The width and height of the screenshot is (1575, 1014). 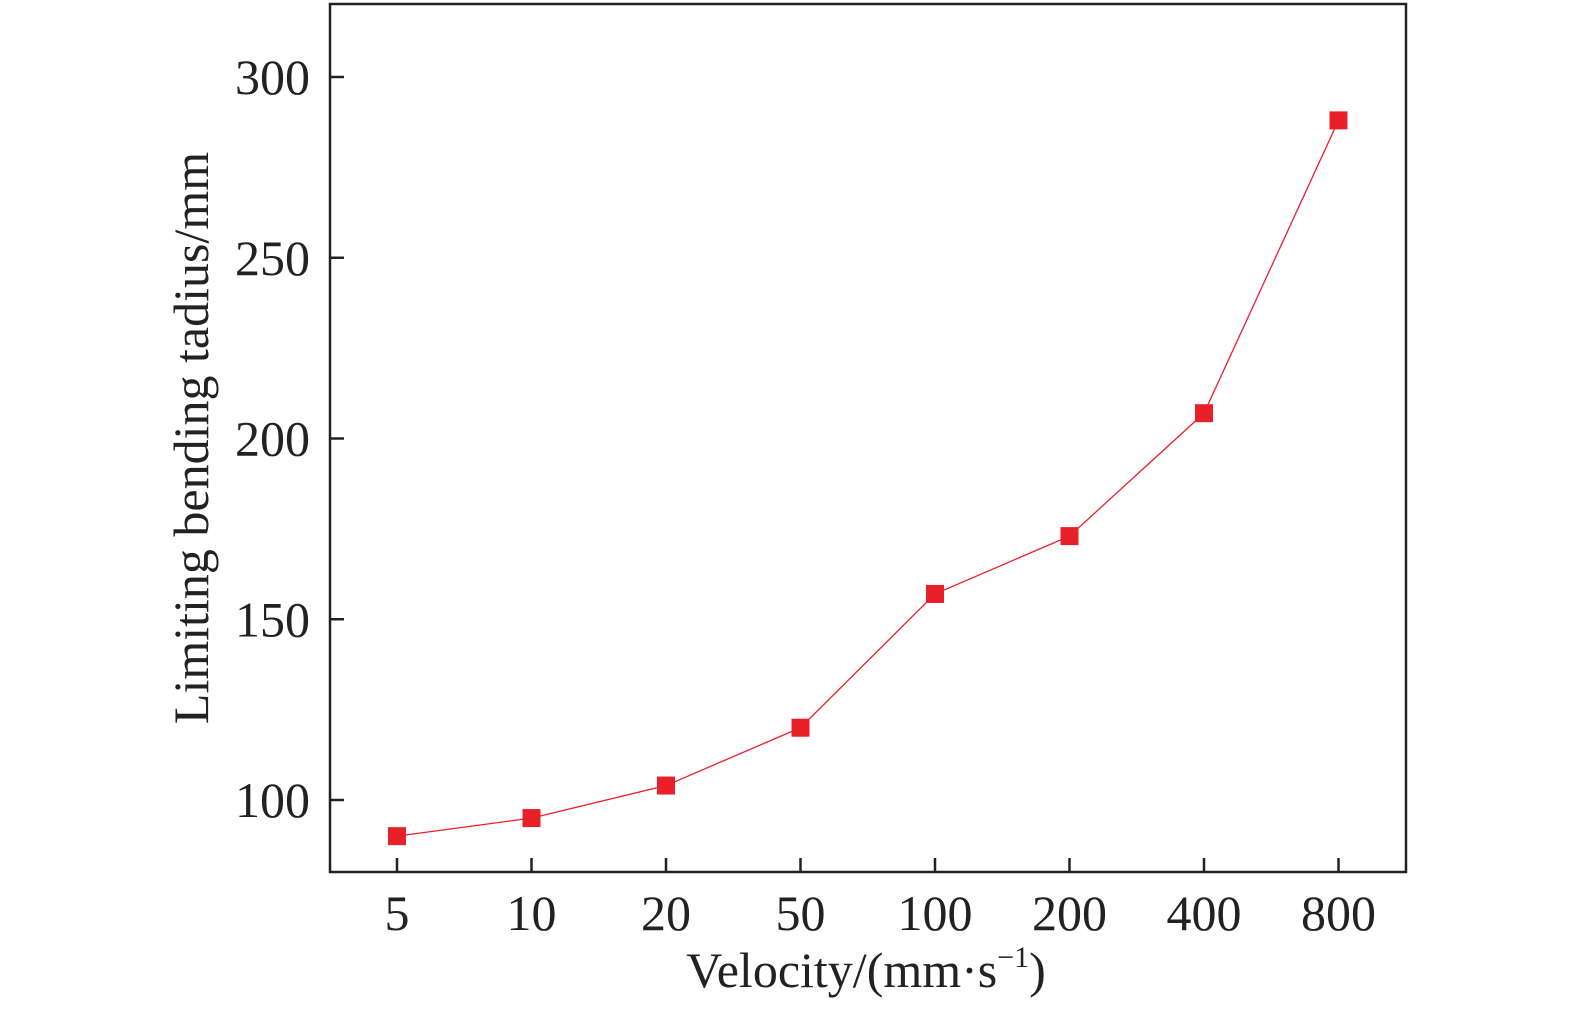 What do you see at coordinates (272, 619) in the screenshot?
I see `y-tick-label: 150` at bounding box center [272, 619].